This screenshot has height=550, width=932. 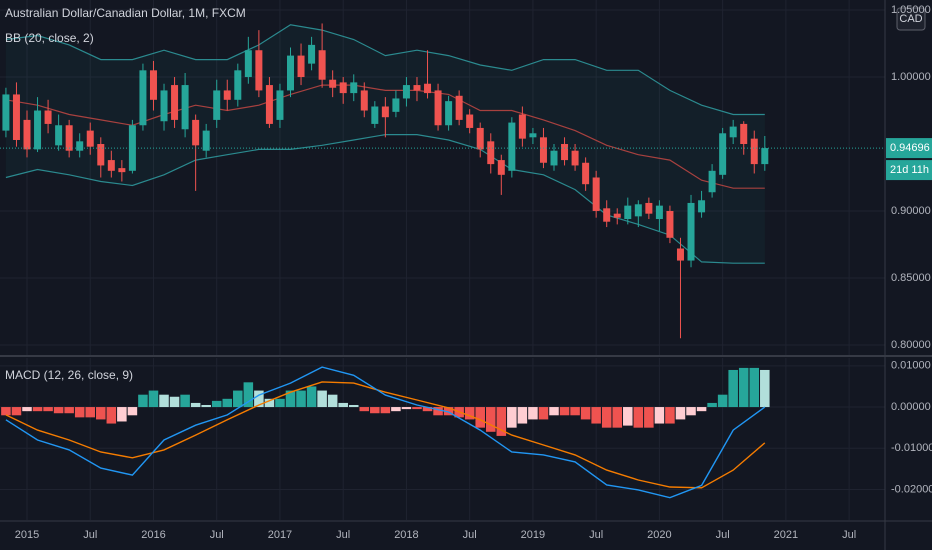 I want to click on y-tick-label: 1.05000, so click(x=911, y=10).